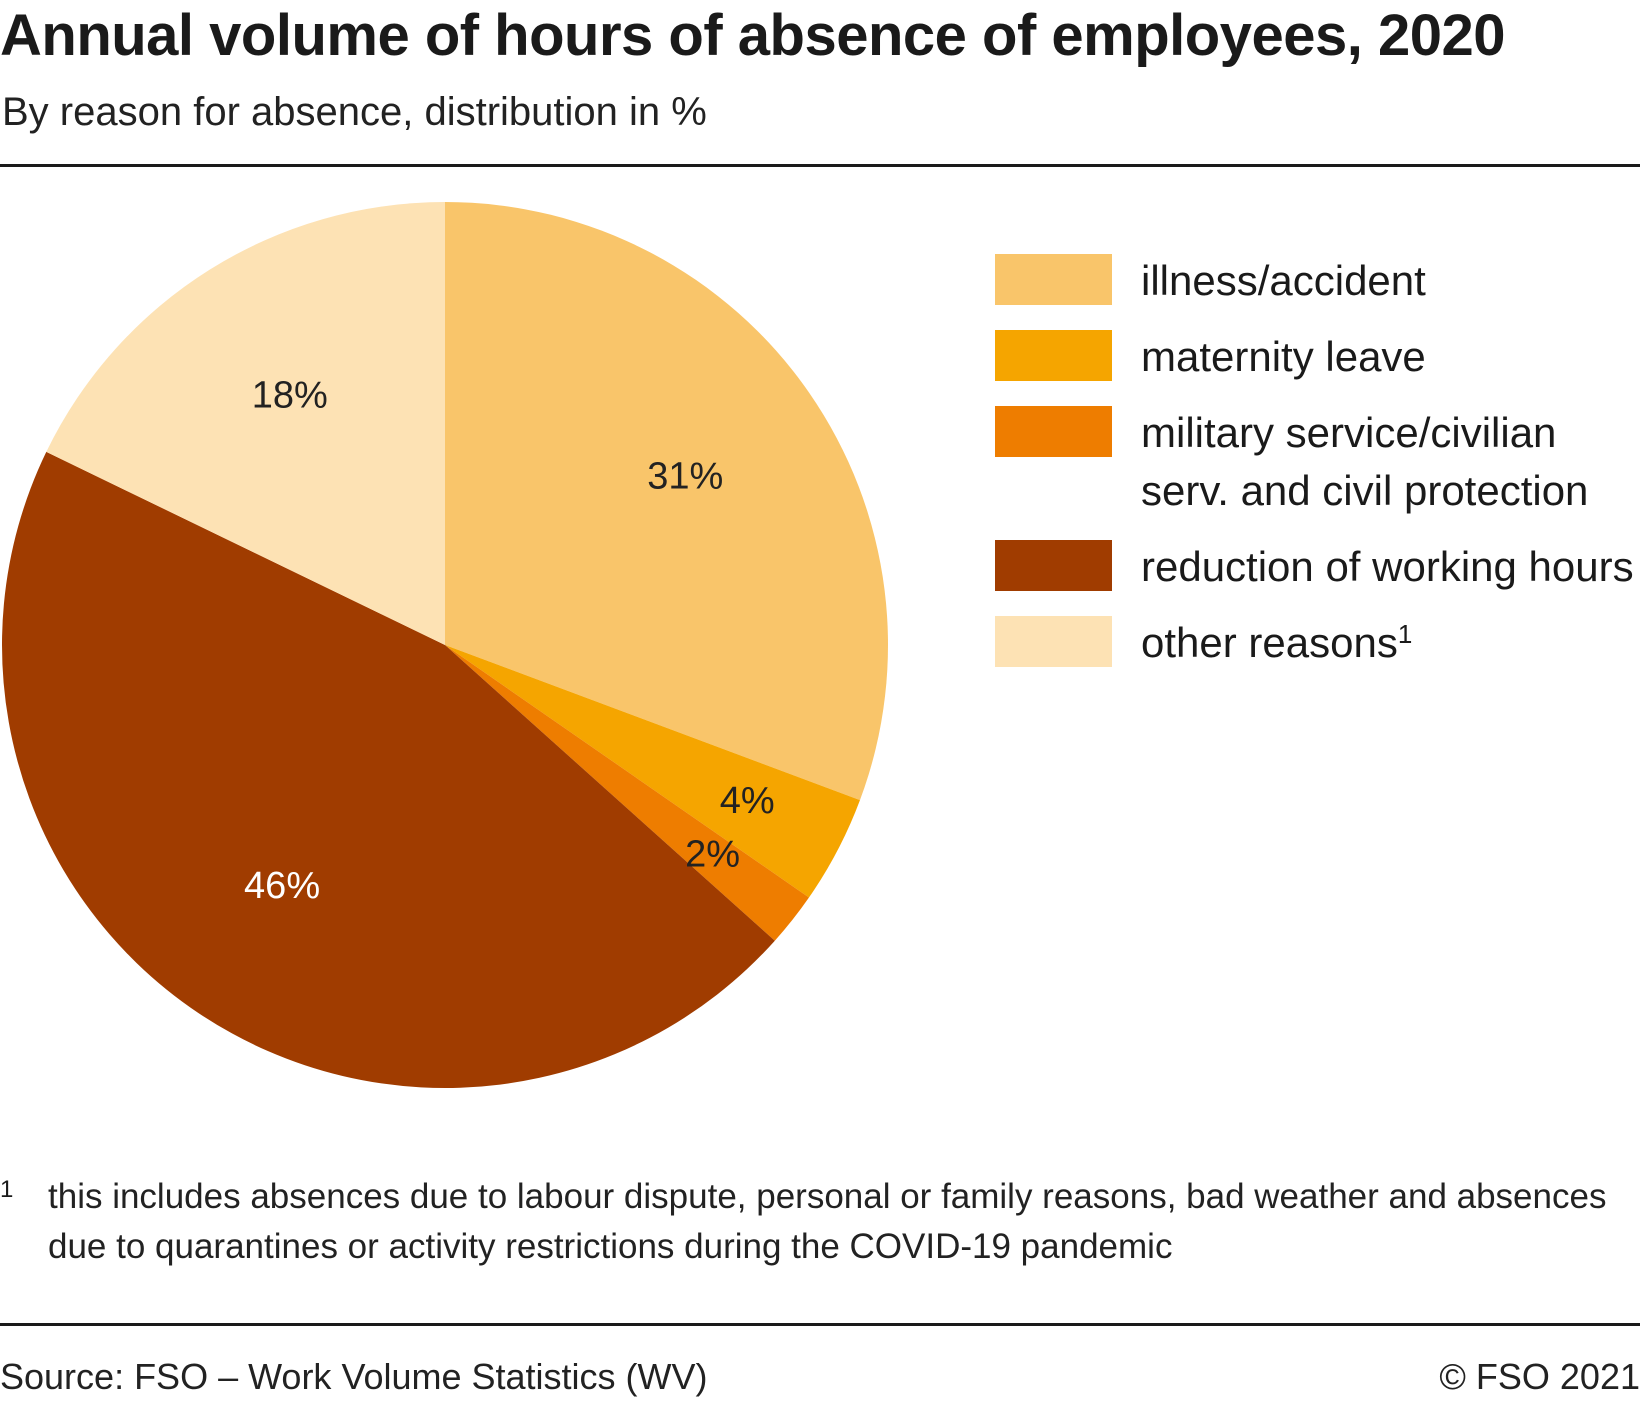 This screenshot has width=1640, height=1404. I want to click on legend-label: illness/accident, so click(1283, 280).